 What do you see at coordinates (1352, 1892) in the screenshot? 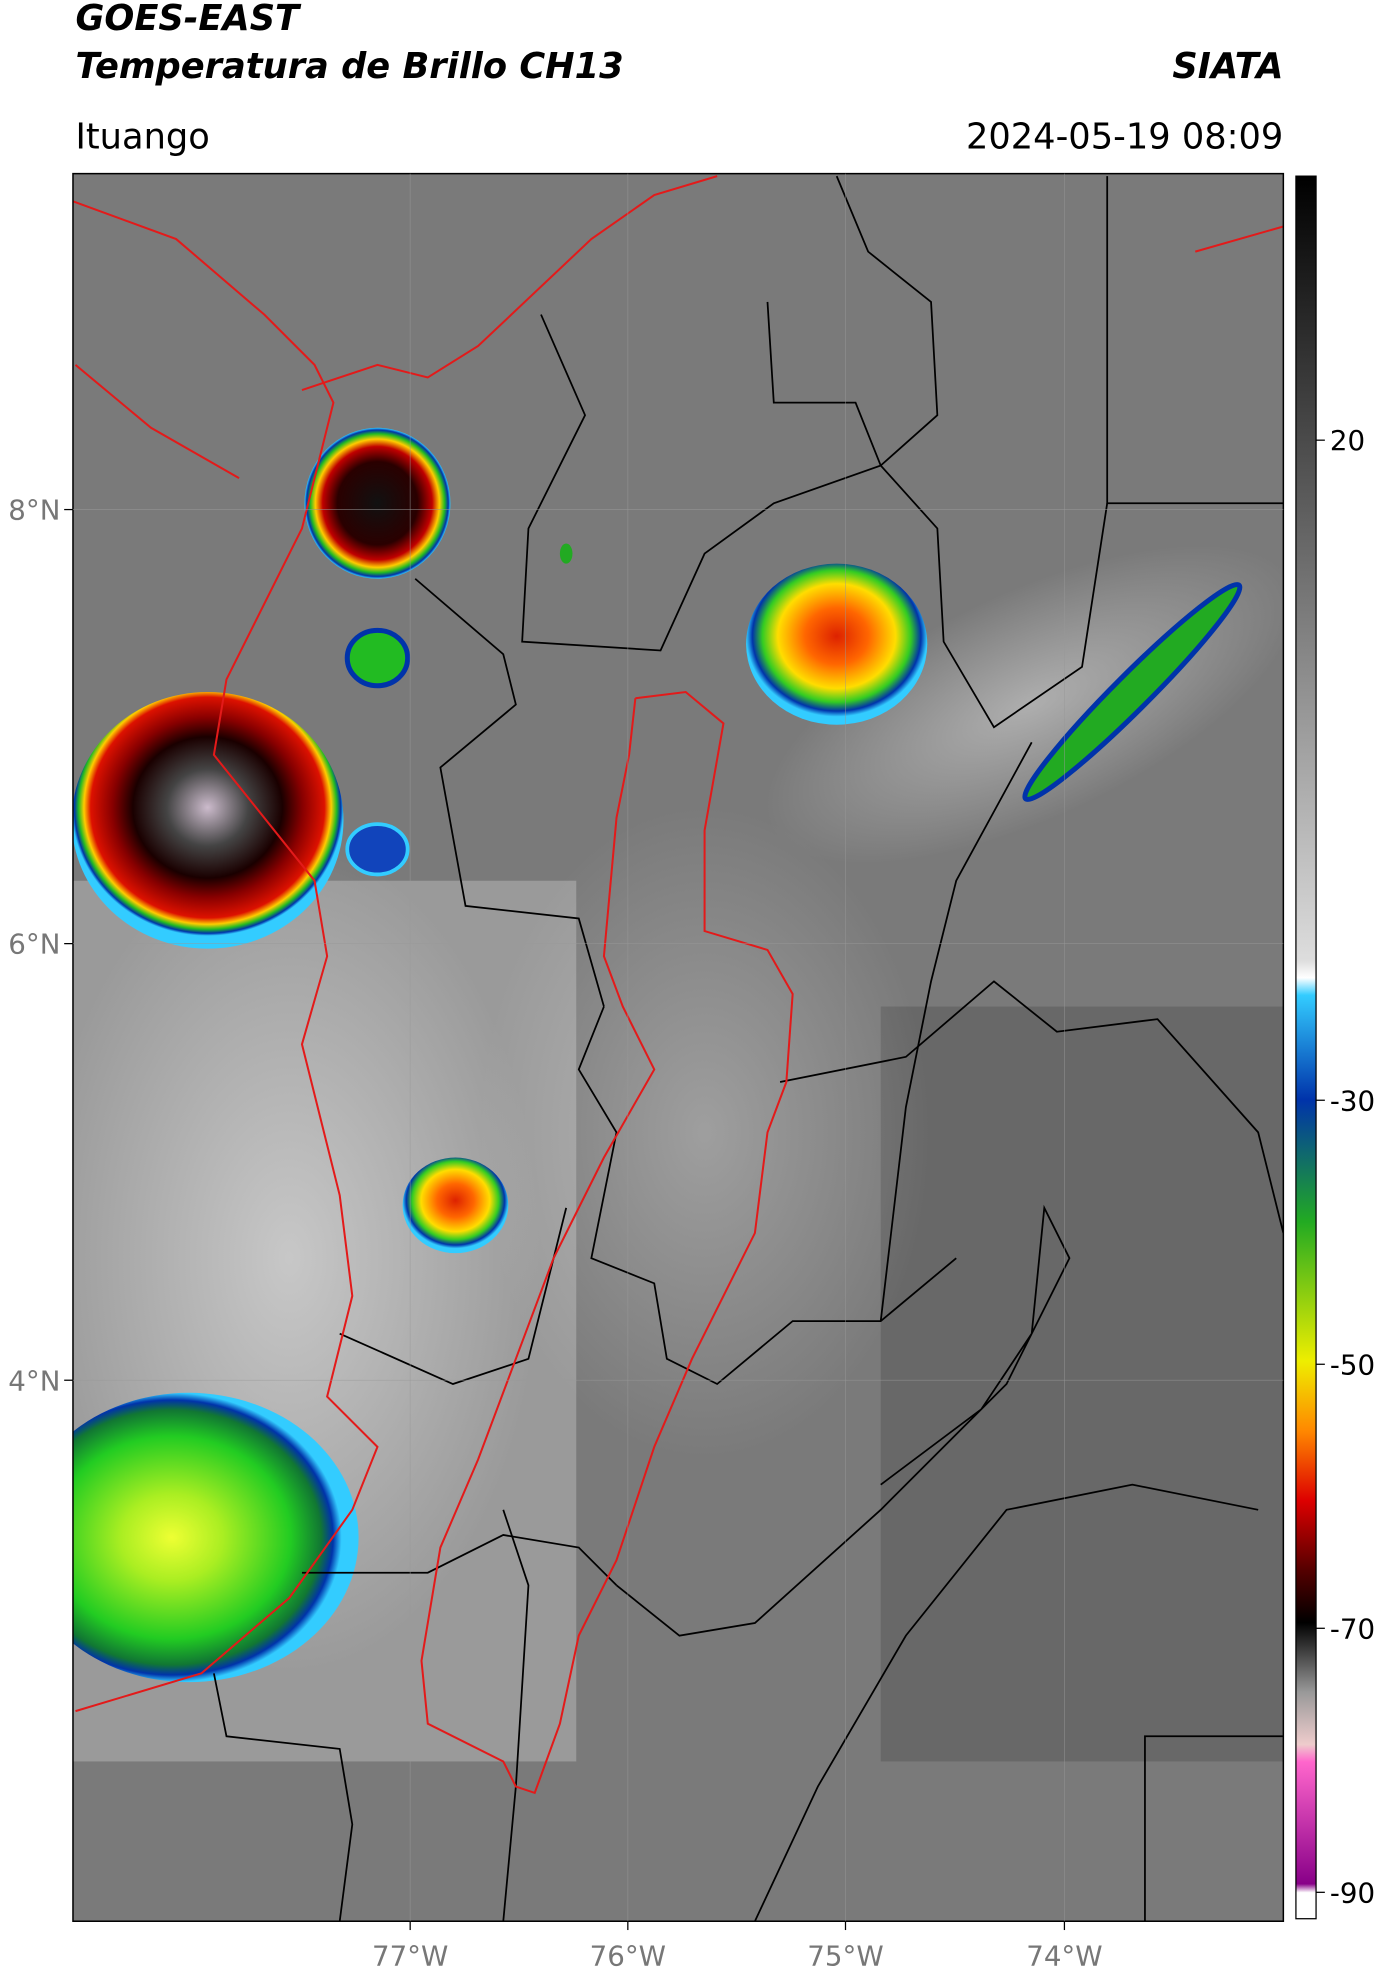
I see `colorbar-tick-label: -90` at bounding box center [1352, 1892].